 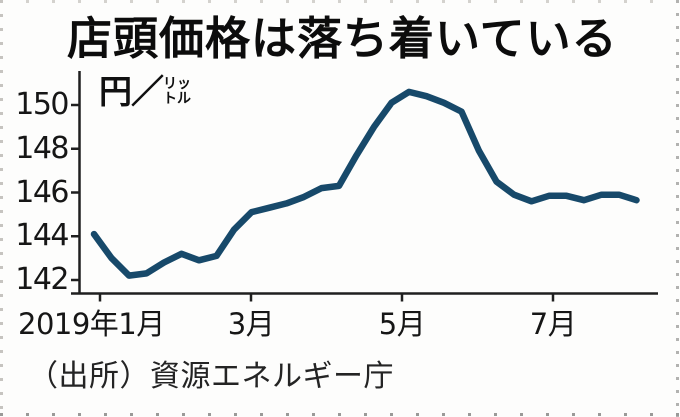 I want to click on x-axis-label-0: 2019年1月, so click(x=91, y=324).